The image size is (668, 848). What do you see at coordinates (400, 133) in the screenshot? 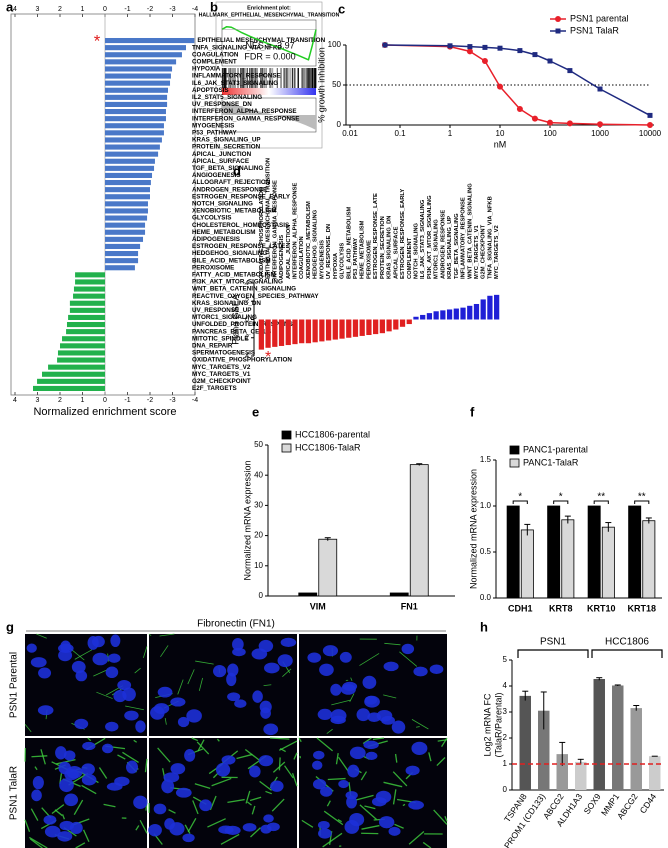
I see `x-tick-label: 0.1` at bounding box center [400, 133].